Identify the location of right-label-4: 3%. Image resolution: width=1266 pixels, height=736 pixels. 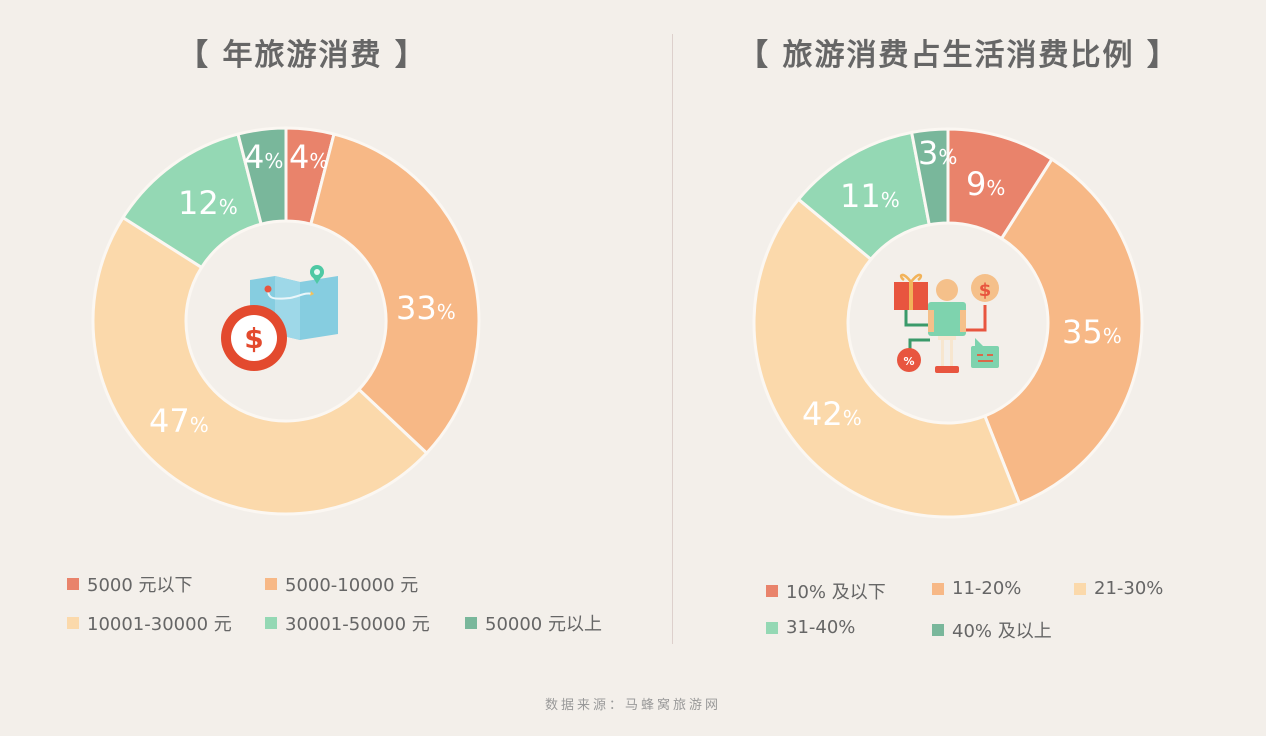
(938, 153).